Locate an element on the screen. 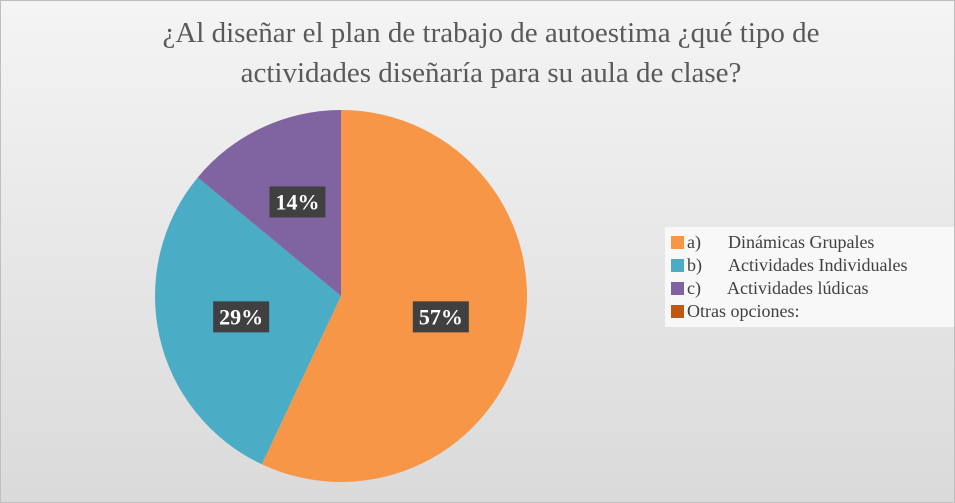 Image resolution: width=955 pixels, height=503 pixels. data-label-text: 29% is located at coordinates (241, 316).